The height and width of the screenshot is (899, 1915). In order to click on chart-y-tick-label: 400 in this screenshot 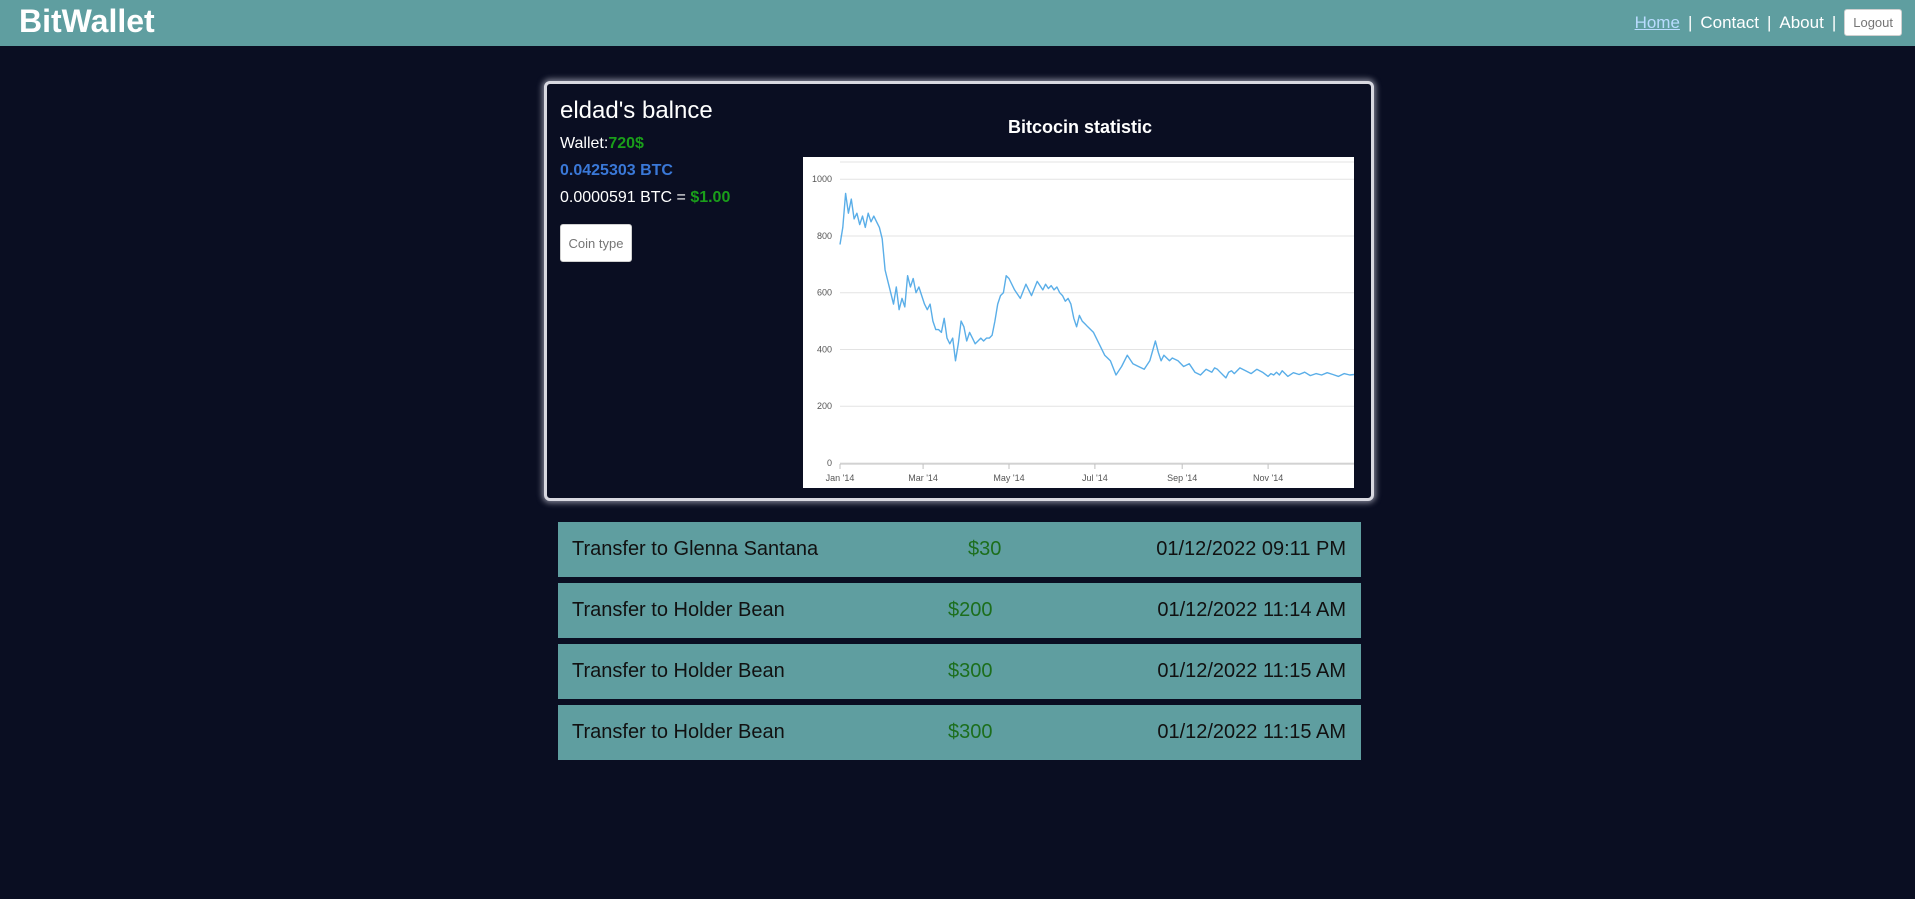, I will do `click(824, 349)`.